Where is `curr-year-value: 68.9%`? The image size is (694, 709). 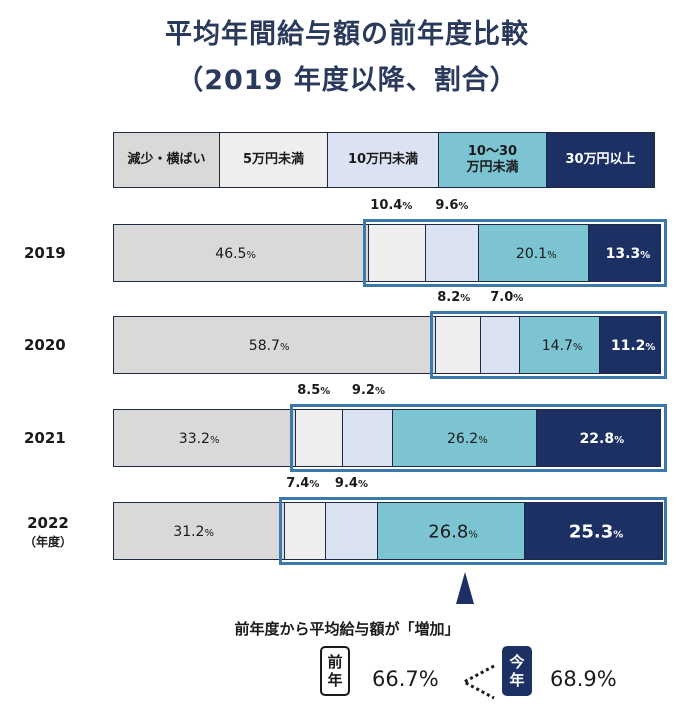 curr-year-value: 68.9% is located at coordinates (583, 679).